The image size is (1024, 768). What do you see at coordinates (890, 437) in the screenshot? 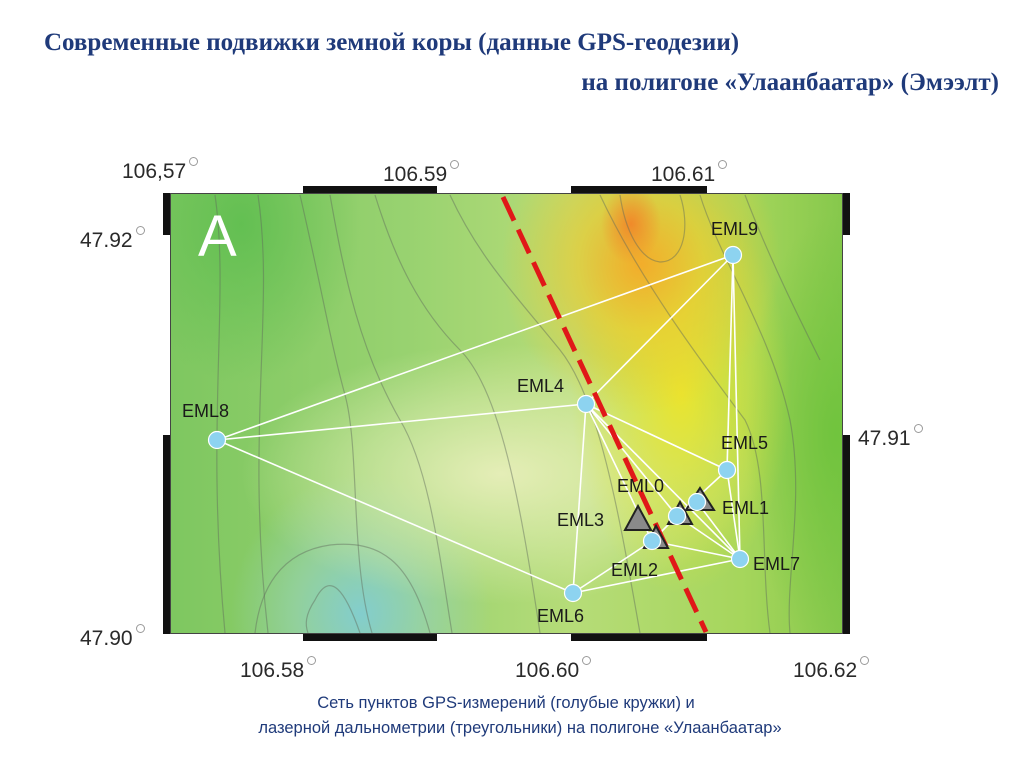
I see `right-tick-label: 47.91` at bounding box center [890, 437].